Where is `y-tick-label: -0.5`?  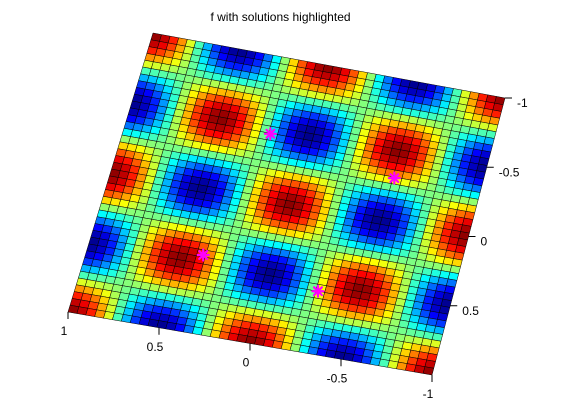 y-tick-label: -0.5 is located at coordinates (509, 172).